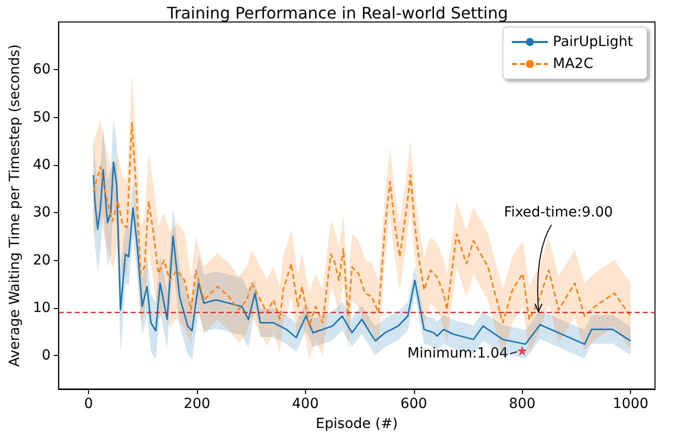  What do you see at coordinates (414, 404) in the screenshot?
I see `x-tick-label: 600` at bounding box center [414, 404].